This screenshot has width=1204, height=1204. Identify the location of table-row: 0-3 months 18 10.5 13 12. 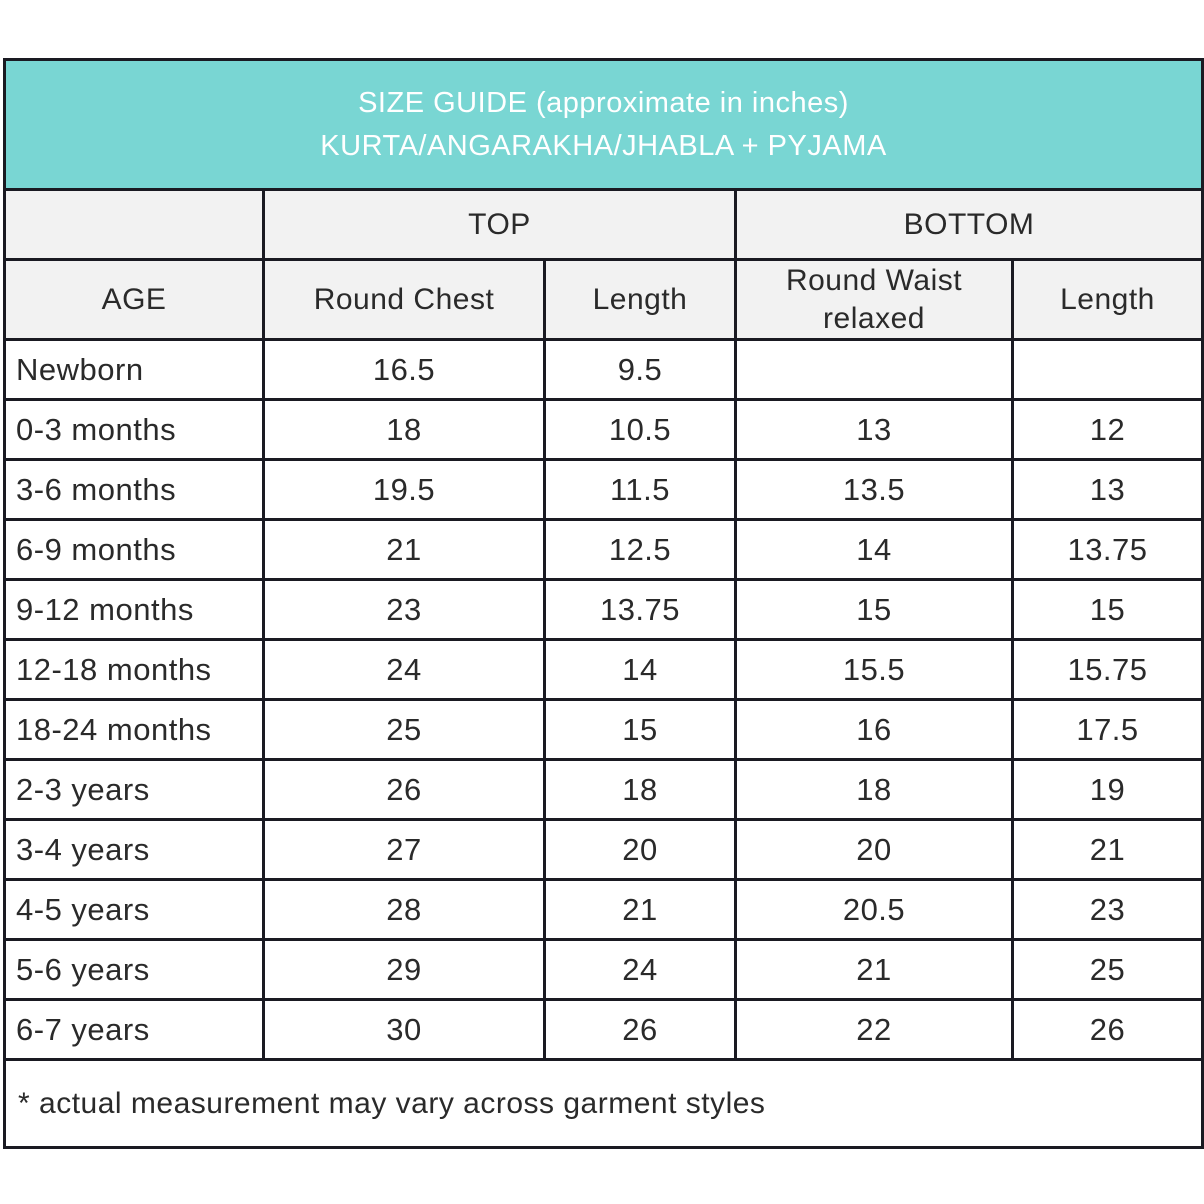
(603, 429).